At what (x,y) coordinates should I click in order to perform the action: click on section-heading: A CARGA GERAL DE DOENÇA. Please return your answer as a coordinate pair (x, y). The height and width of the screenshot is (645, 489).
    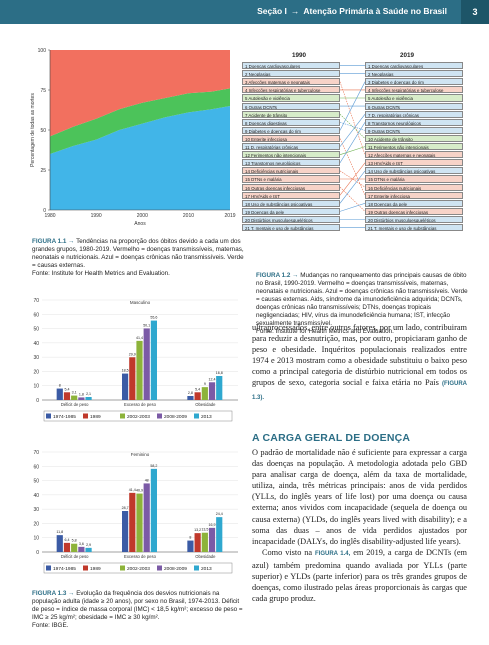
    Looking at the image, I should click on (331, 438).